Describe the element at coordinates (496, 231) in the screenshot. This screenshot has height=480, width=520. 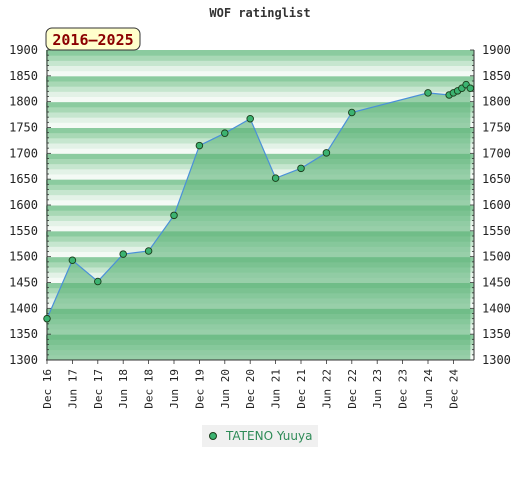
I see `y-tick-label-right: 1550` at that location.